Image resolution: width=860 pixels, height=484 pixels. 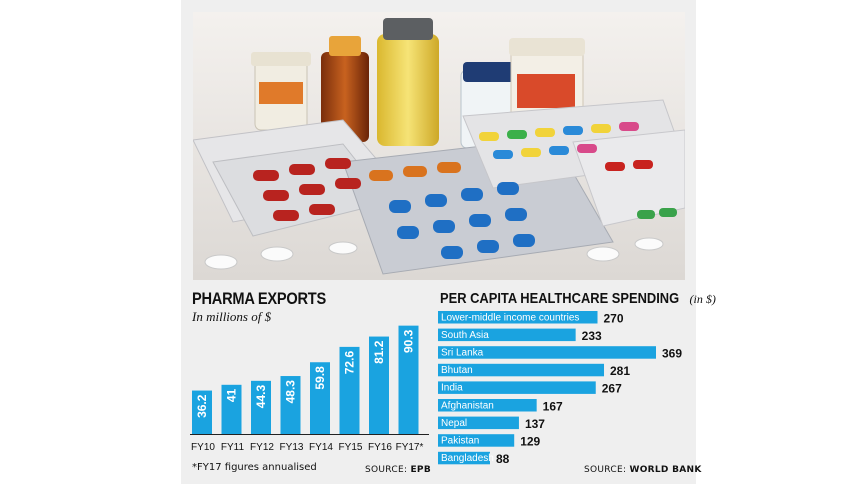 I want to click on spending-value-label: 137, so click(x=535, y=424).